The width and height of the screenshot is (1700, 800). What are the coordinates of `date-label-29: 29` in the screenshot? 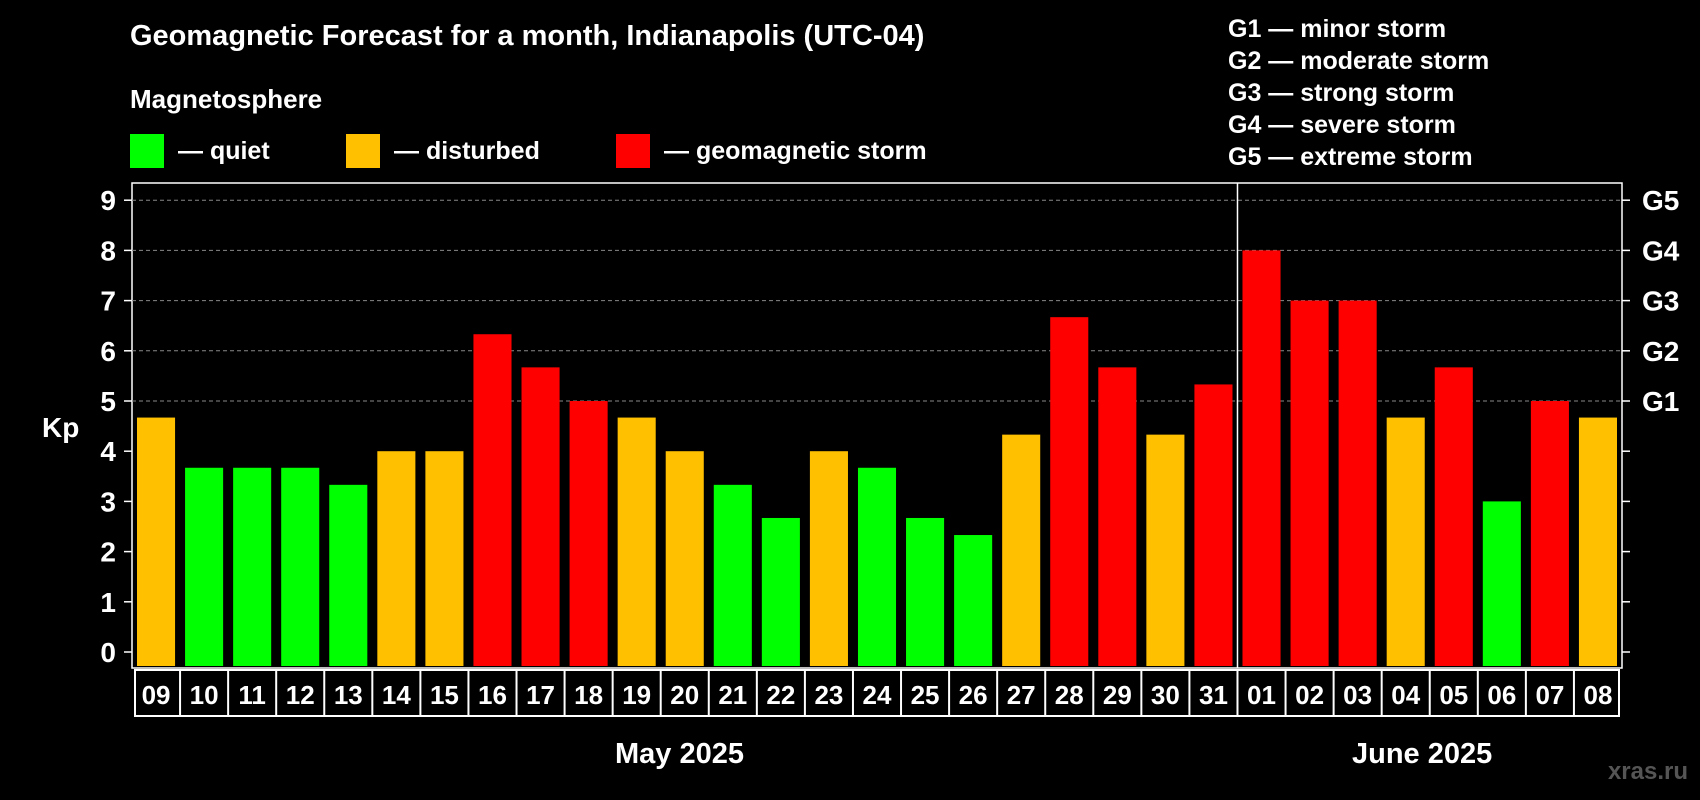 It's located at (1117, 695).